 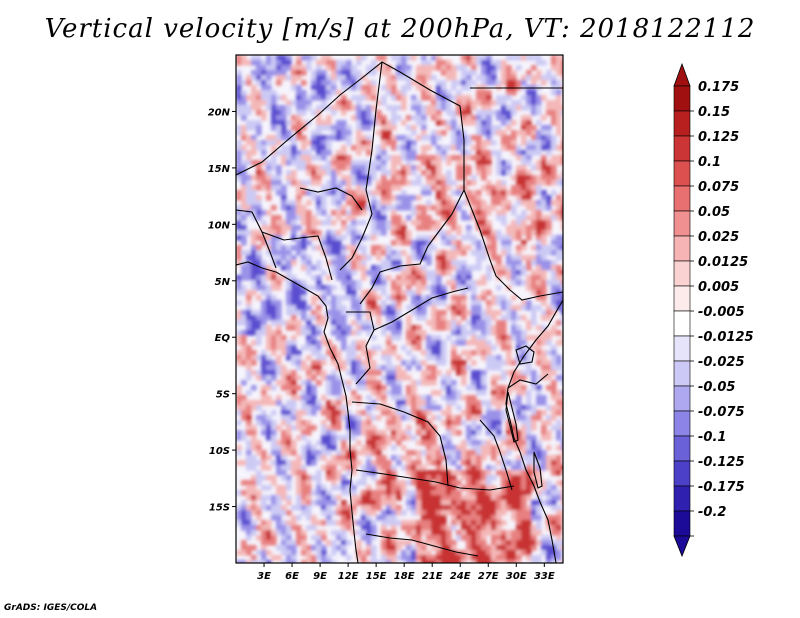 I want to click on colorbar-label: 0.05, so click(x=714, y=212).